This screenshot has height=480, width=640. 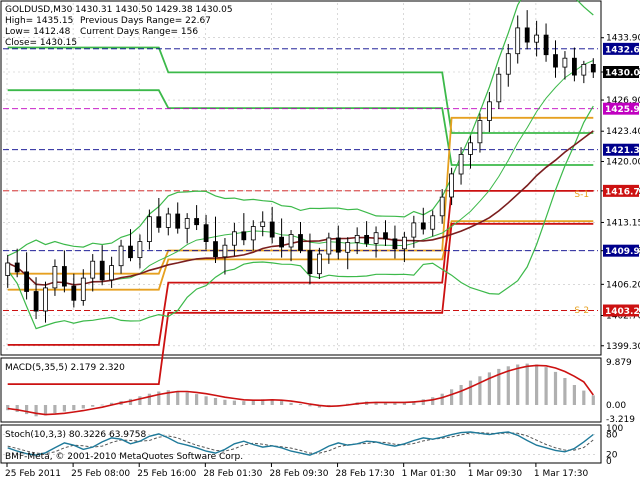 I want to click on price-tag-label: 1432.65, so click(x=622, y=50).